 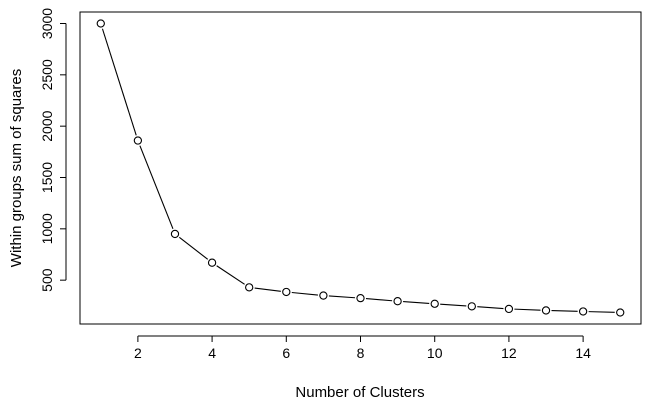 I want to click on x-tick-label: 10, so click(x=435, y=353).